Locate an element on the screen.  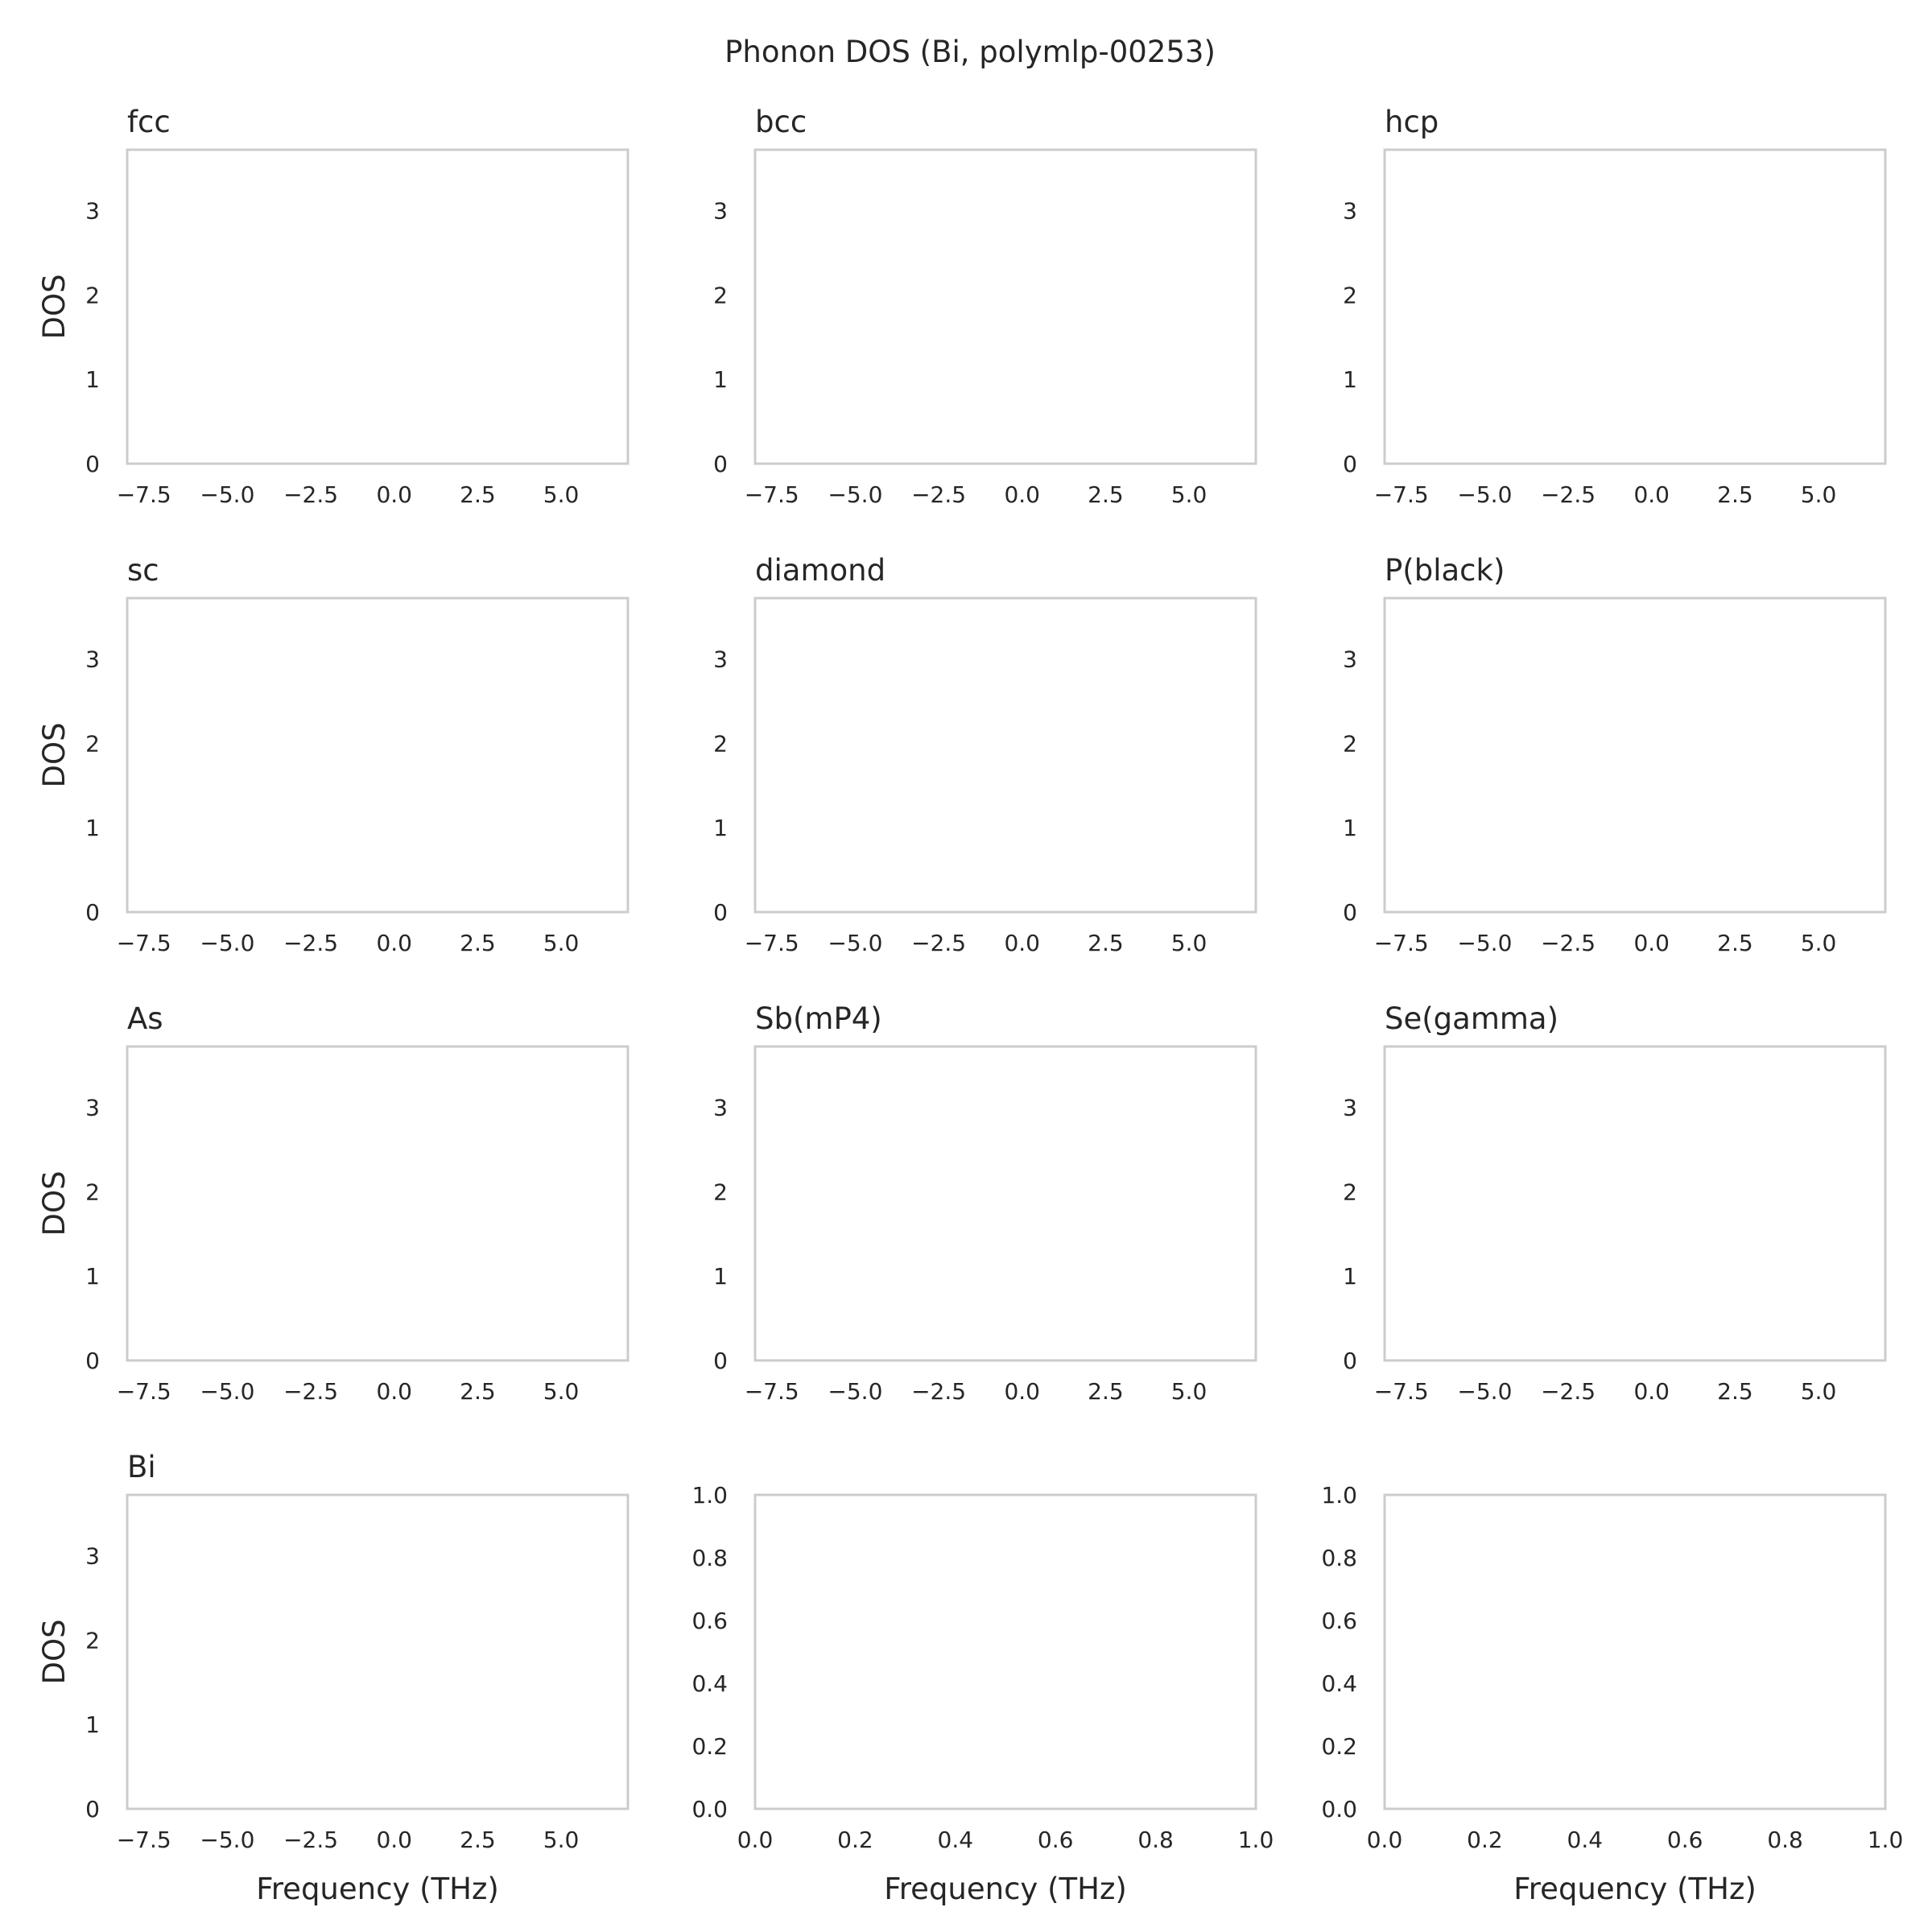
subplot-title: hcp is located at coordinates (1412, 122).